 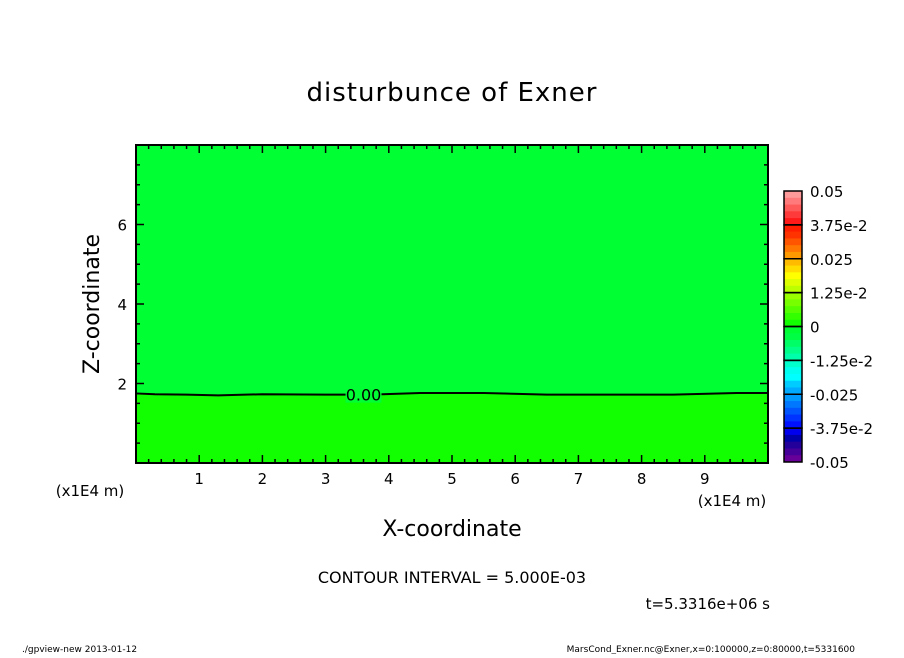 What do you see at coordinates (122, 385) in the screenshot?
I see `y-tick-label: 2` at bounding box center [122, 385].